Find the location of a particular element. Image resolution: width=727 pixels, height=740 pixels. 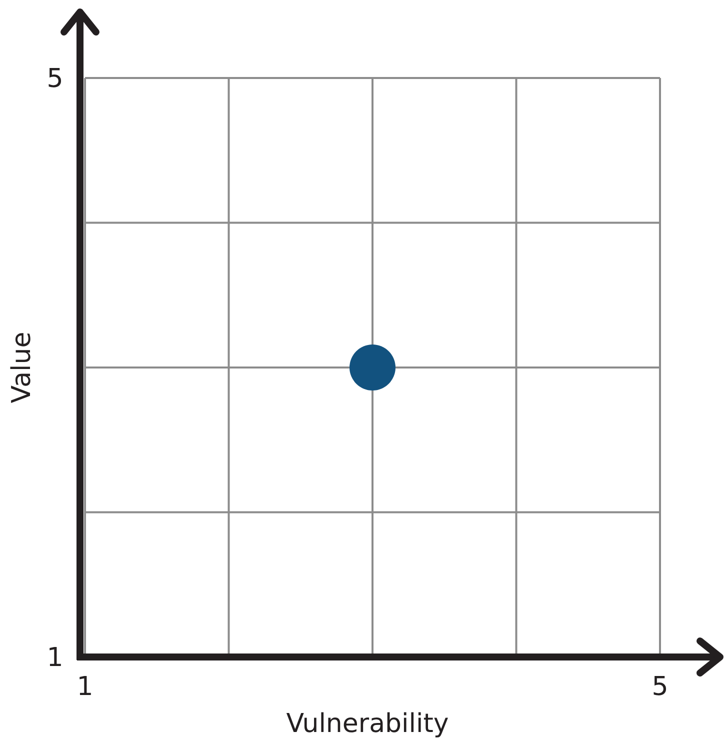

y-axis-title: Value is located at coordinates (22, 368).